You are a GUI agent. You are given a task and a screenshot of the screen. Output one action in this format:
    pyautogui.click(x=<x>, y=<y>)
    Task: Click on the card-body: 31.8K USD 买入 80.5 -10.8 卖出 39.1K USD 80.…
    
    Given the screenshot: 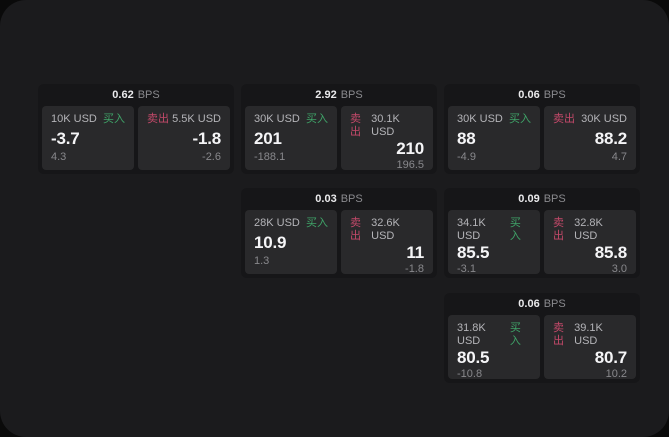 What is the action you would take?
    pyautogui.click(x=542, y=347)
    